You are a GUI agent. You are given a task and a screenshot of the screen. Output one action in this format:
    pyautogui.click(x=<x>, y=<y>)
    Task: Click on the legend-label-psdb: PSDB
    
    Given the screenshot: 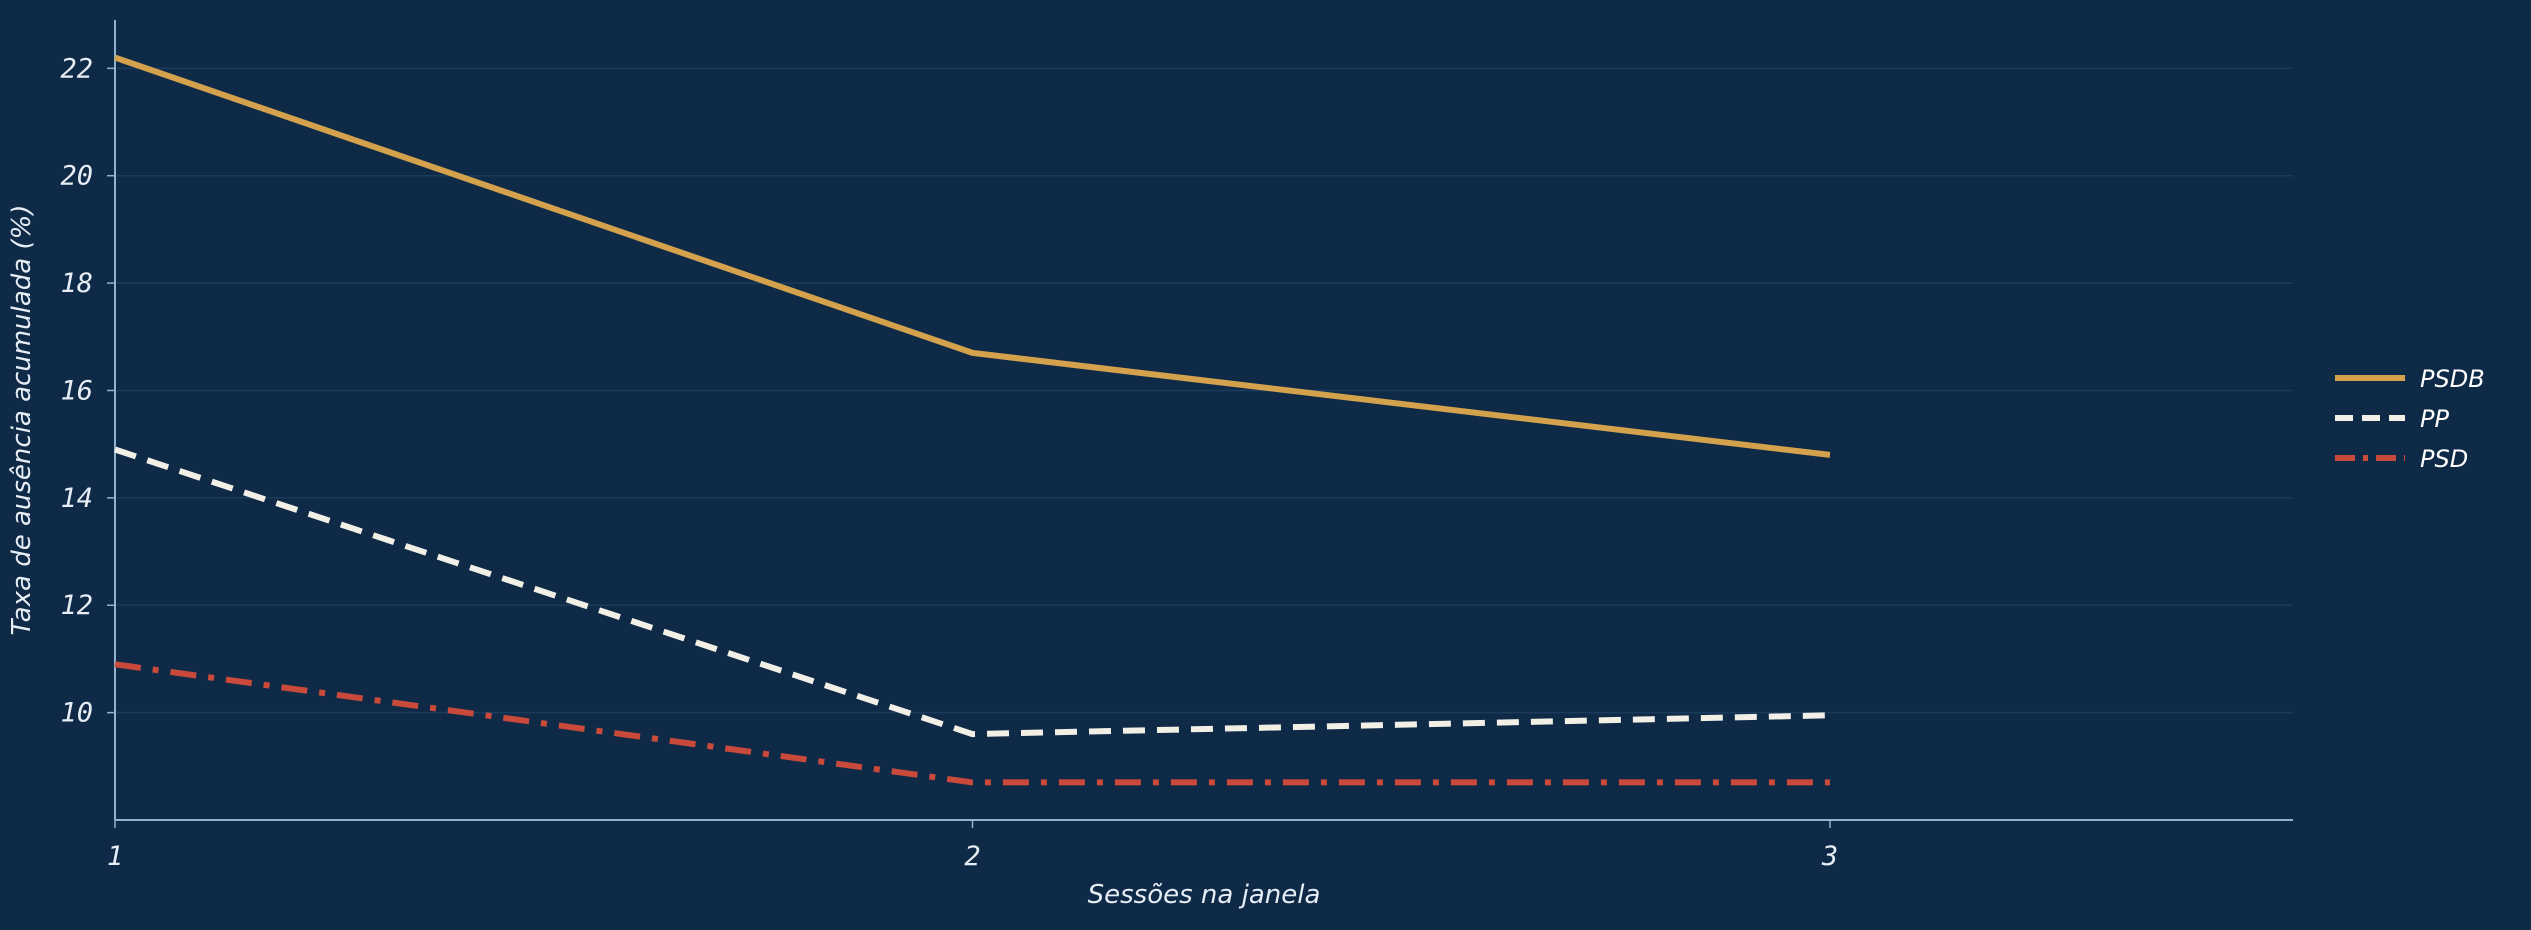 What is the action you would take?
    pyautogui.click(x=2452, y=379)
    